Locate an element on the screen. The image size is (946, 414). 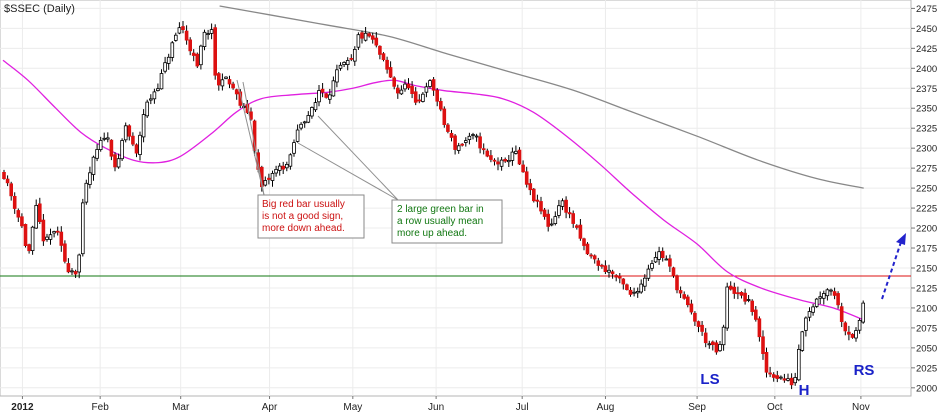
y-tick-label: 2350 is located at coordinates (926, 109).